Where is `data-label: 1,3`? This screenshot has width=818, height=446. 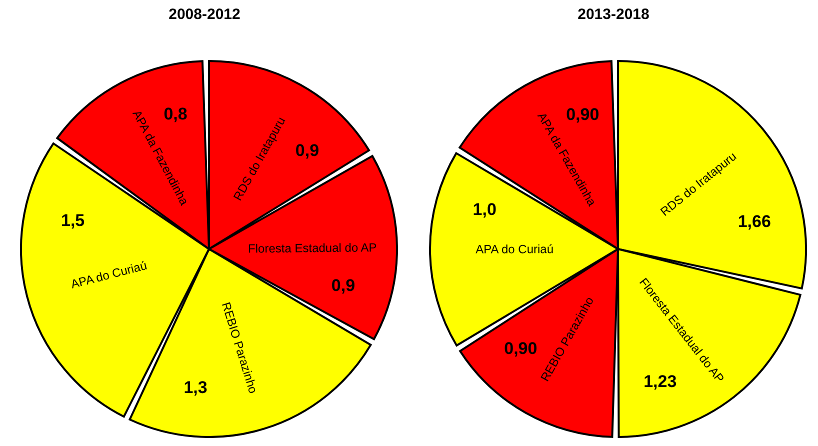 data-label: 1,3 is located at coordinates (196, 387).